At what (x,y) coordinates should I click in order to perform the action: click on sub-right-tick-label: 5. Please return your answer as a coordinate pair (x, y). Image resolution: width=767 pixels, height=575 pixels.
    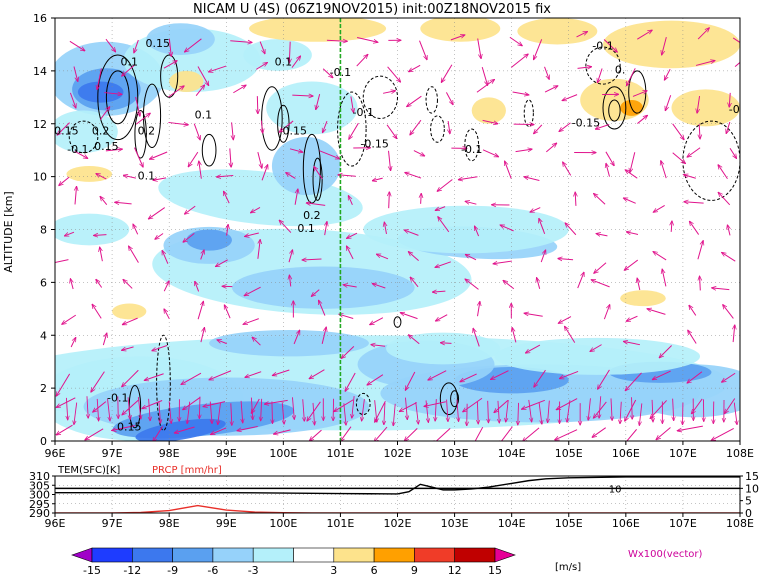
    Looking at the image, I should click on (748, 501).